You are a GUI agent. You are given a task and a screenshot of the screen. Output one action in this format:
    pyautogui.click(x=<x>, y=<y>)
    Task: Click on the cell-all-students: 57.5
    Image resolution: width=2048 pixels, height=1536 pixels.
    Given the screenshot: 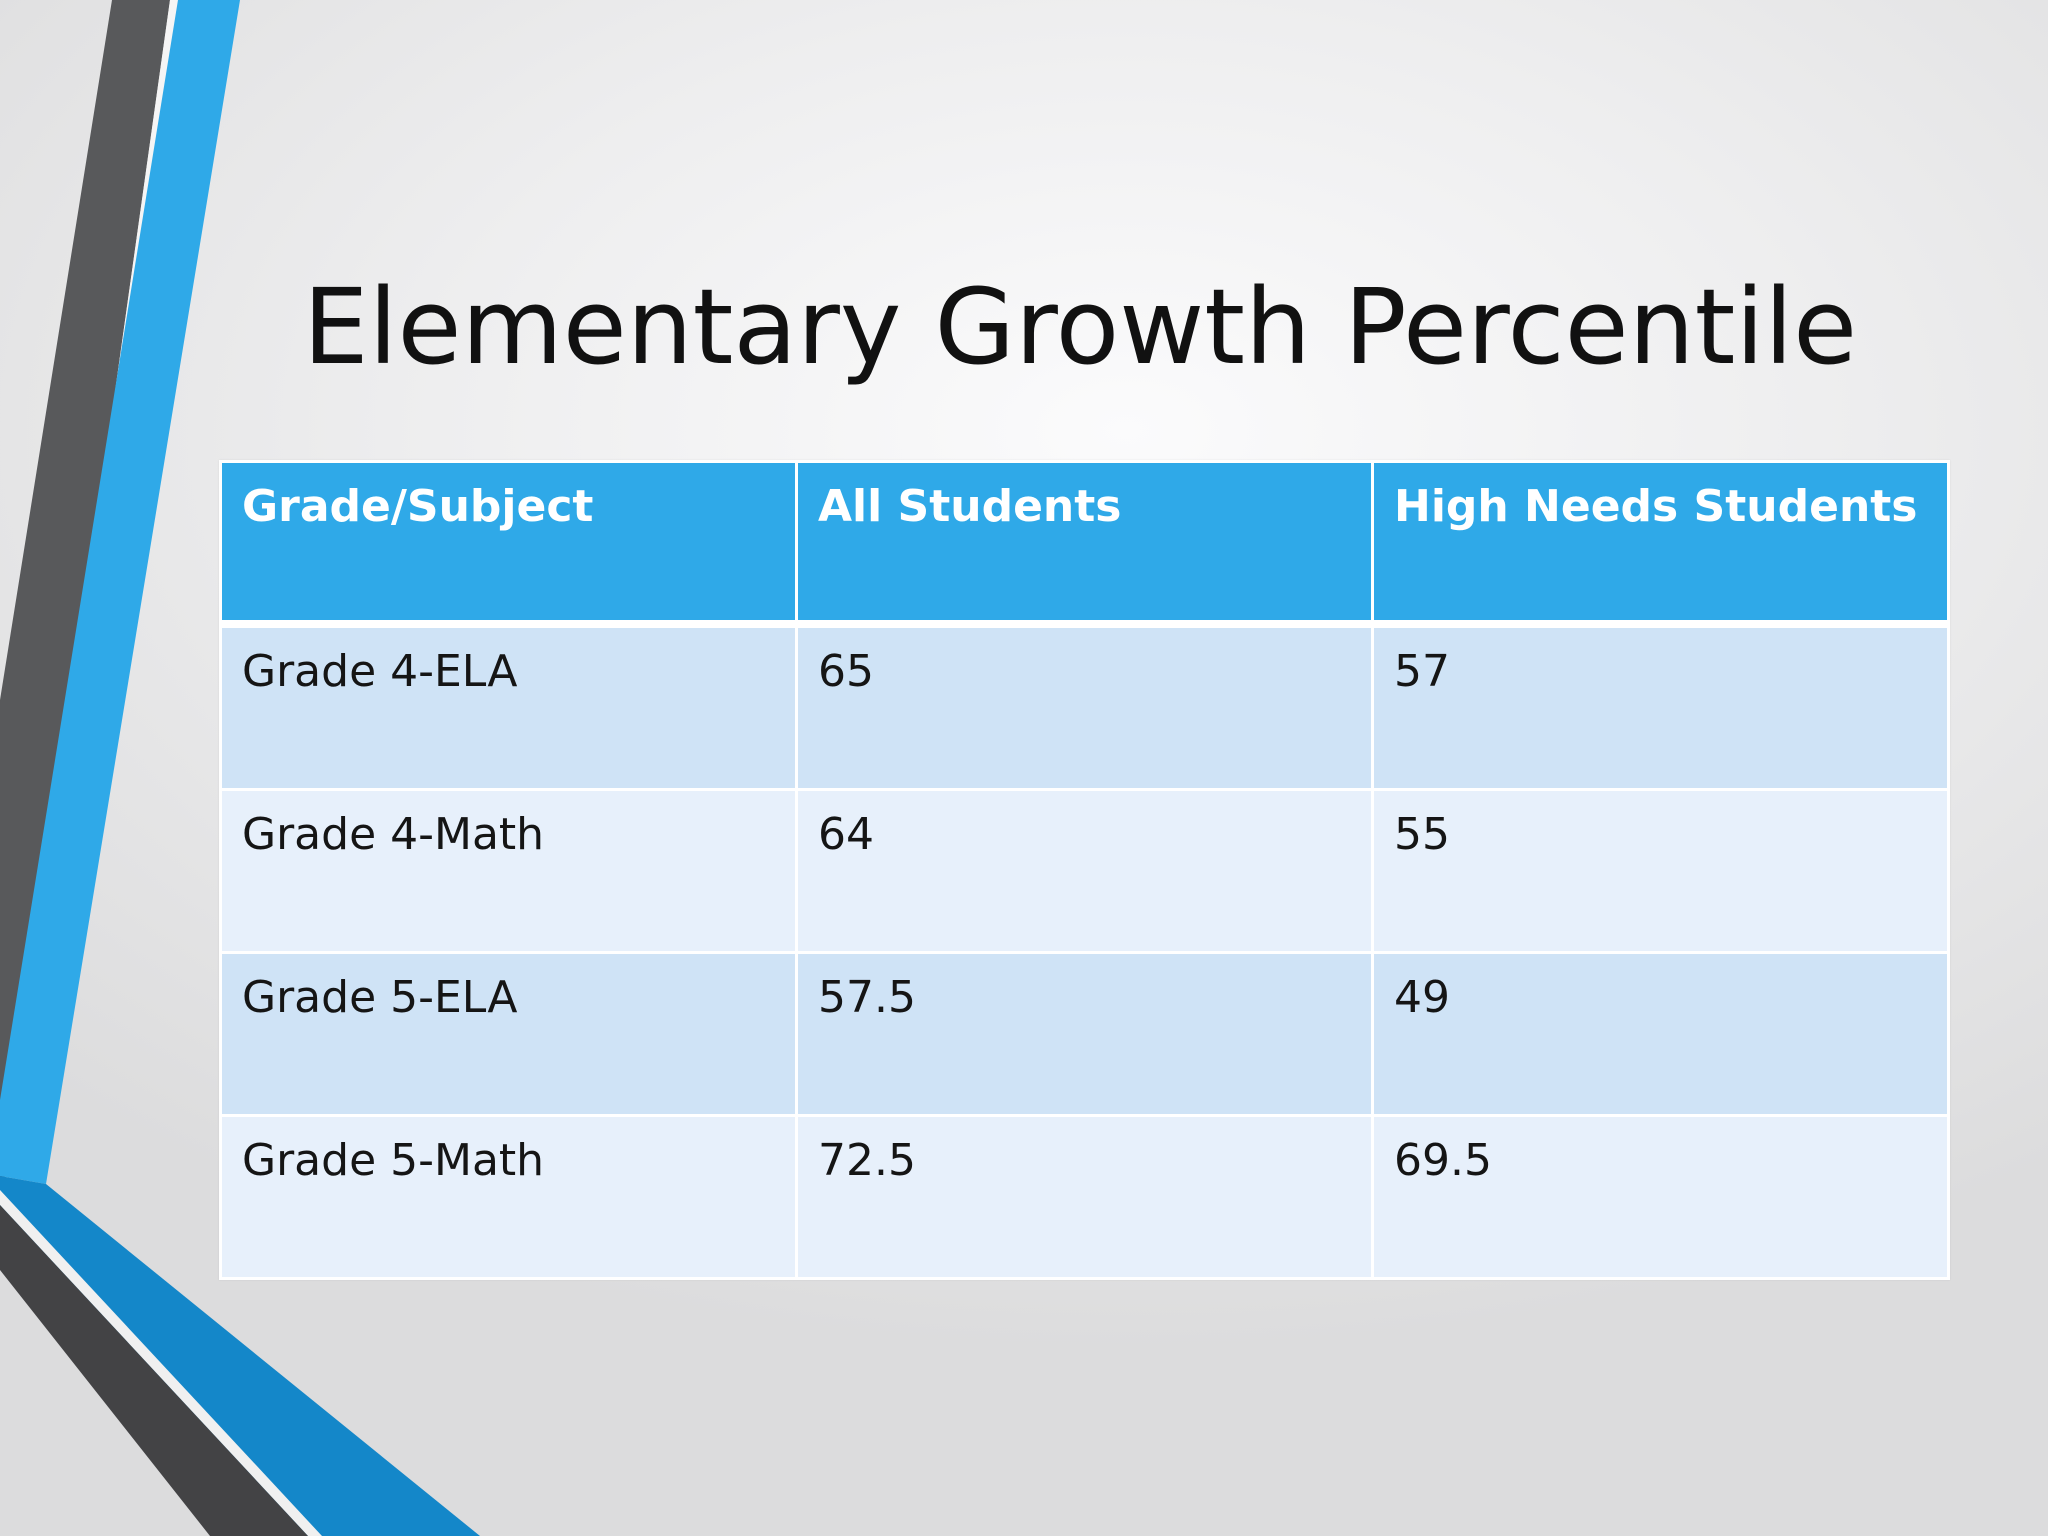 What is the action you would take?
    pyautogui.click(x=1084, y=1034)
    